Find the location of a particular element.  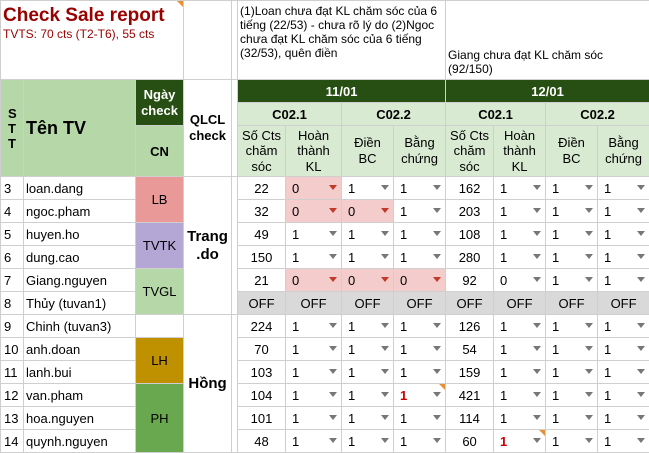

branch-group-cell: LH is located at coordinates (160, 361).